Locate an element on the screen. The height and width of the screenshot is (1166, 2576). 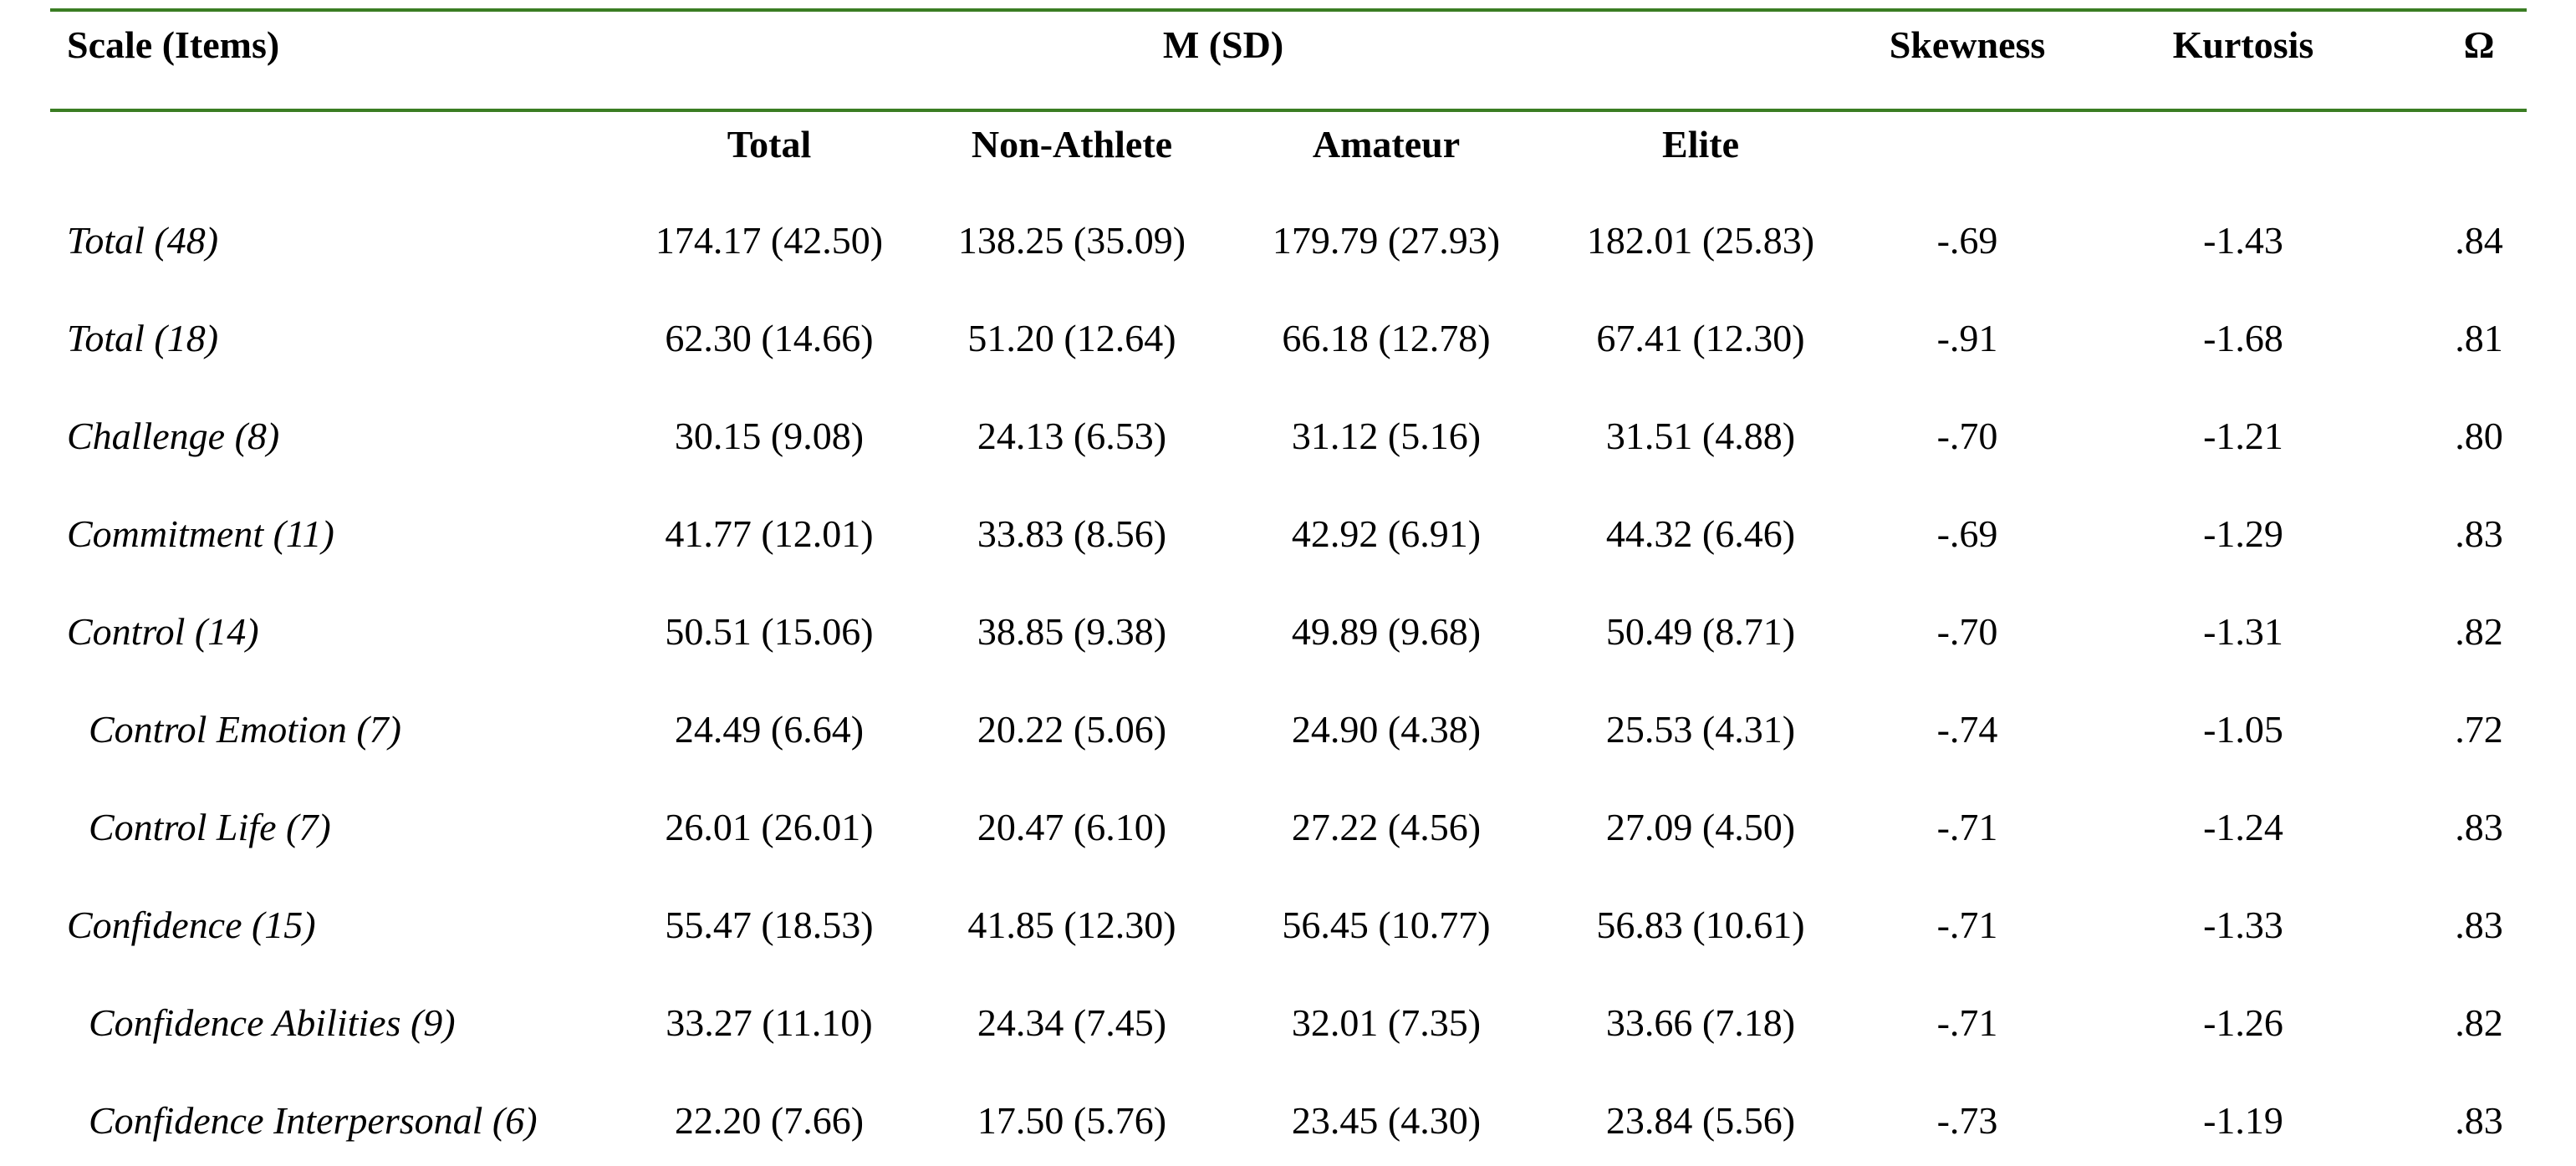
cell-omega: .80 is located at coordinates (2479, 436).